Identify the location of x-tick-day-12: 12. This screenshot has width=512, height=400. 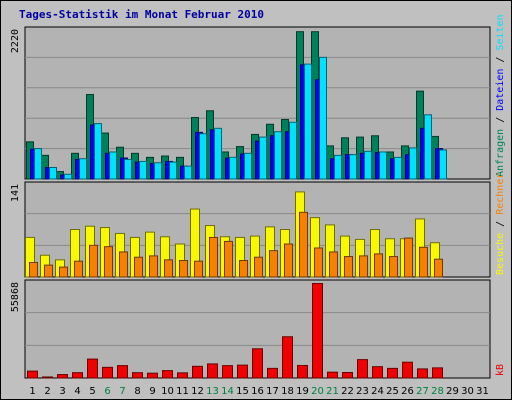
(197, 391).